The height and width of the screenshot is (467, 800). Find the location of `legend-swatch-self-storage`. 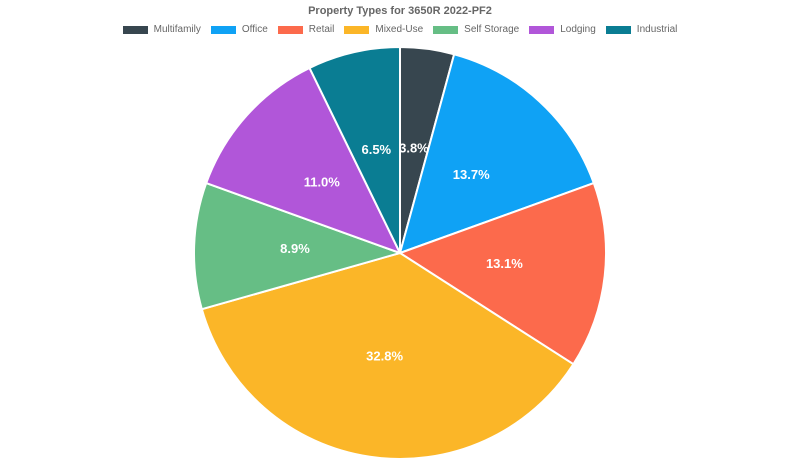

legend-swatch-self-storage is located at coordinates (446, 29).